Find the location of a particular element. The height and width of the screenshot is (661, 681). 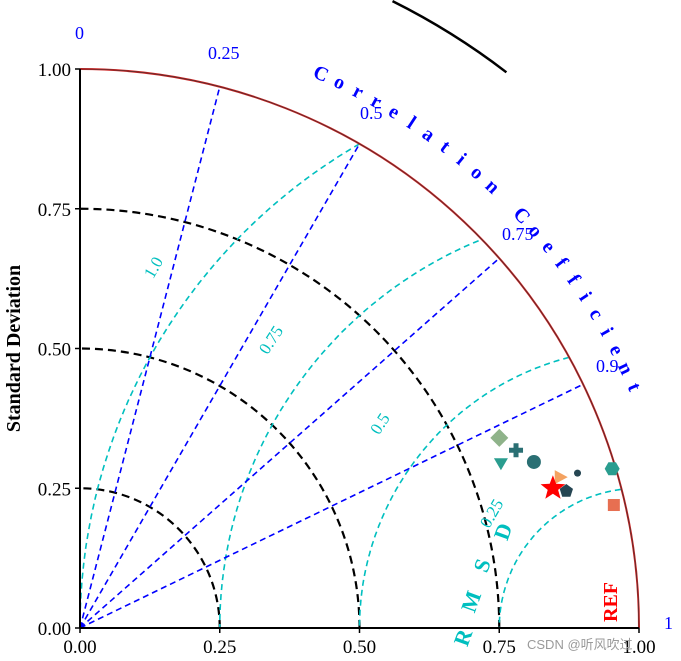

correlation-tick-label: 0.75 is located at coordinates (518, 234).